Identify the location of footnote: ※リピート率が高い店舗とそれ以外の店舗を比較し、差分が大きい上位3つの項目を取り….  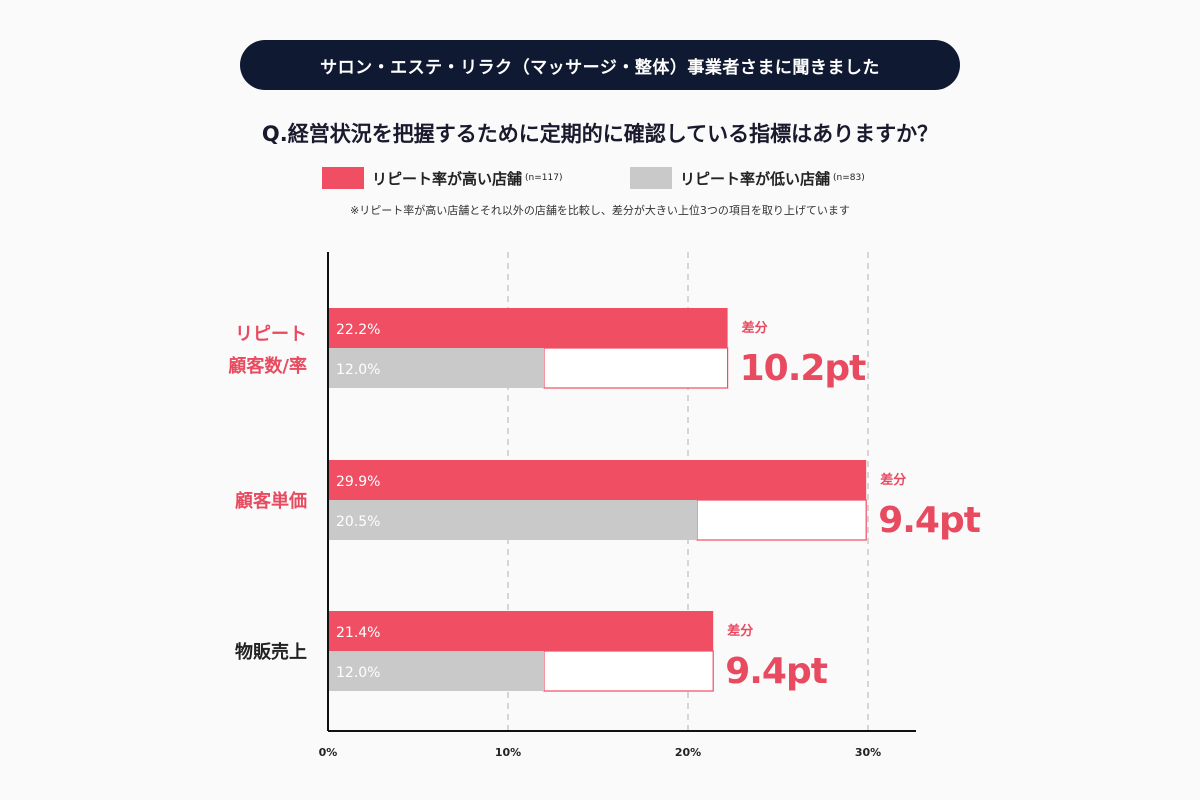
(600, 210).